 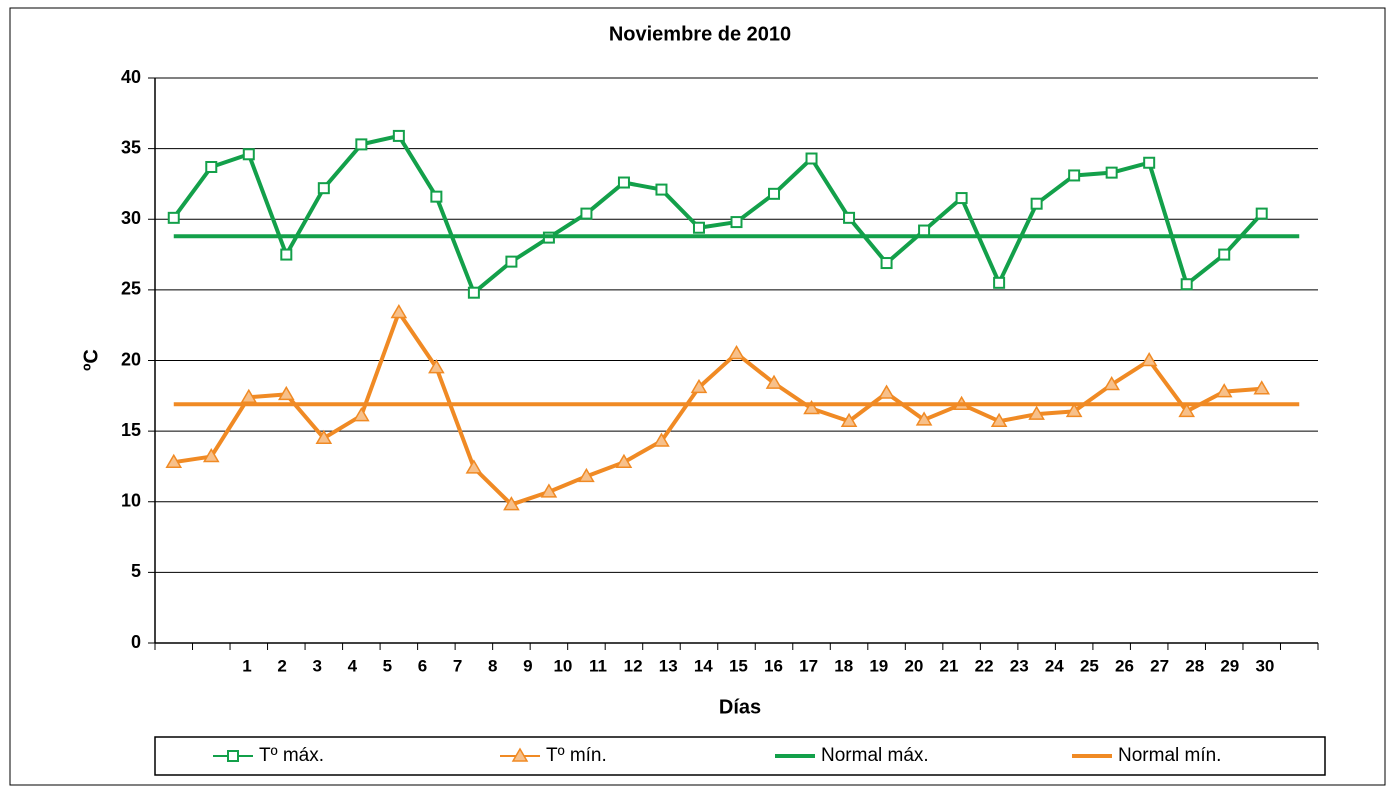 I want to click on x-tick-label: 3, so click(x=316, y=665).